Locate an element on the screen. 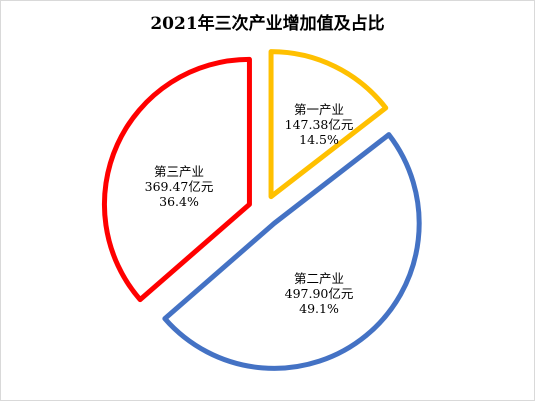  slice-label-value-3: 369.47亿元 is located at coordinates (179, 186).